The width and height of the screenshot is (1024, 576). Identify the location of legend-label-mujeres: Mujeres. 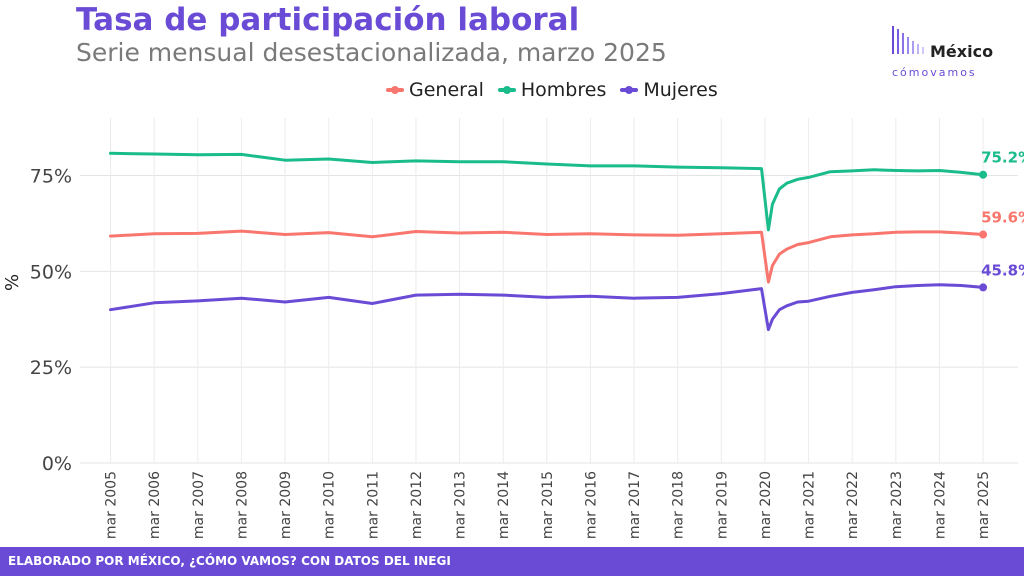
(680, 90).